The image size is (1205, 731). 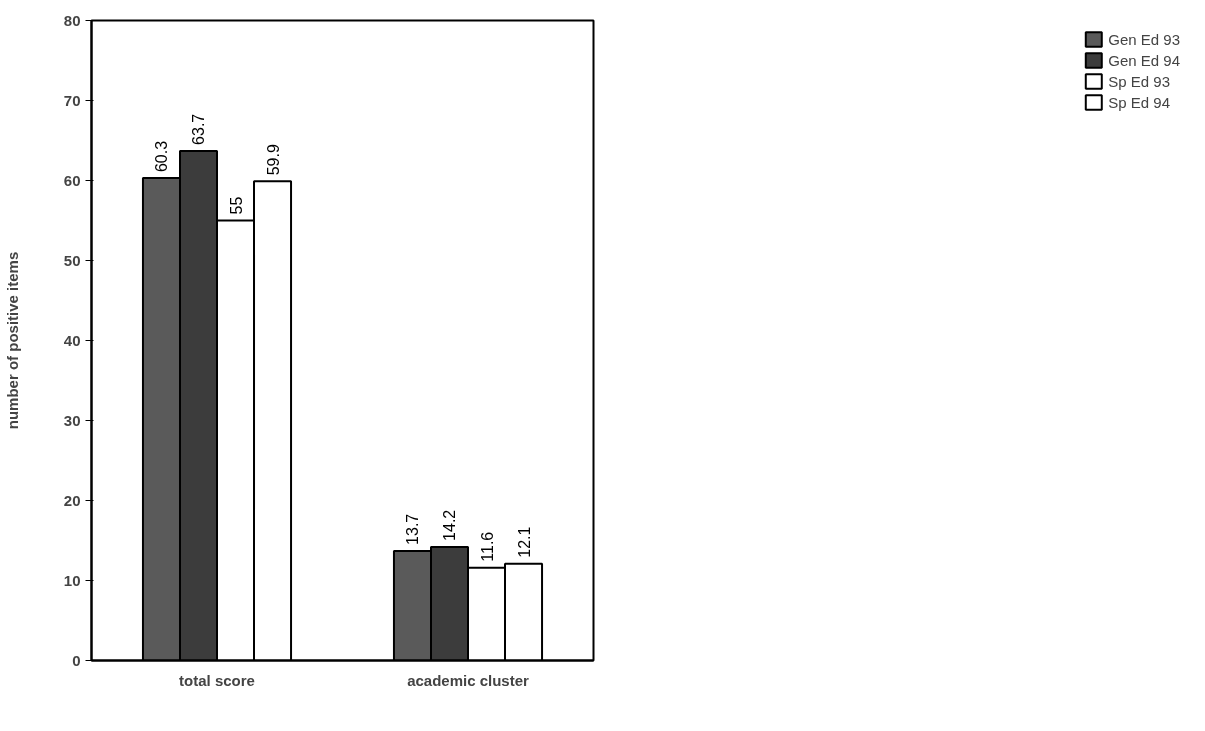 What do you see at coordinates (468, 680) in the screenshot?
I see `x-tick-label: academic cluster` at bounding box center [468, 680].